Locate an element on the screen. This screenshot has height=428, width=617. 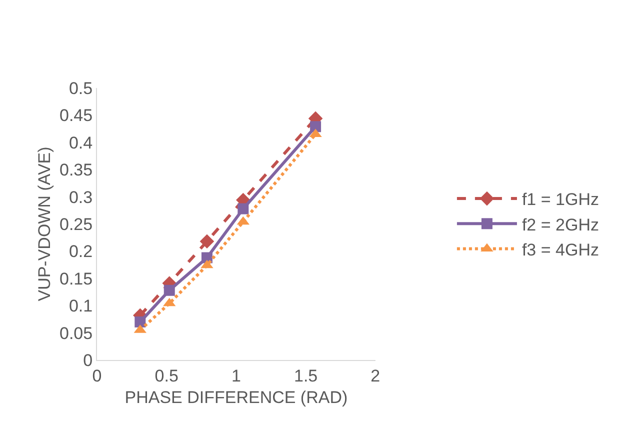
y-axis-title: VUP-VDOWN (AVE) is located at coordinates (44, 224).